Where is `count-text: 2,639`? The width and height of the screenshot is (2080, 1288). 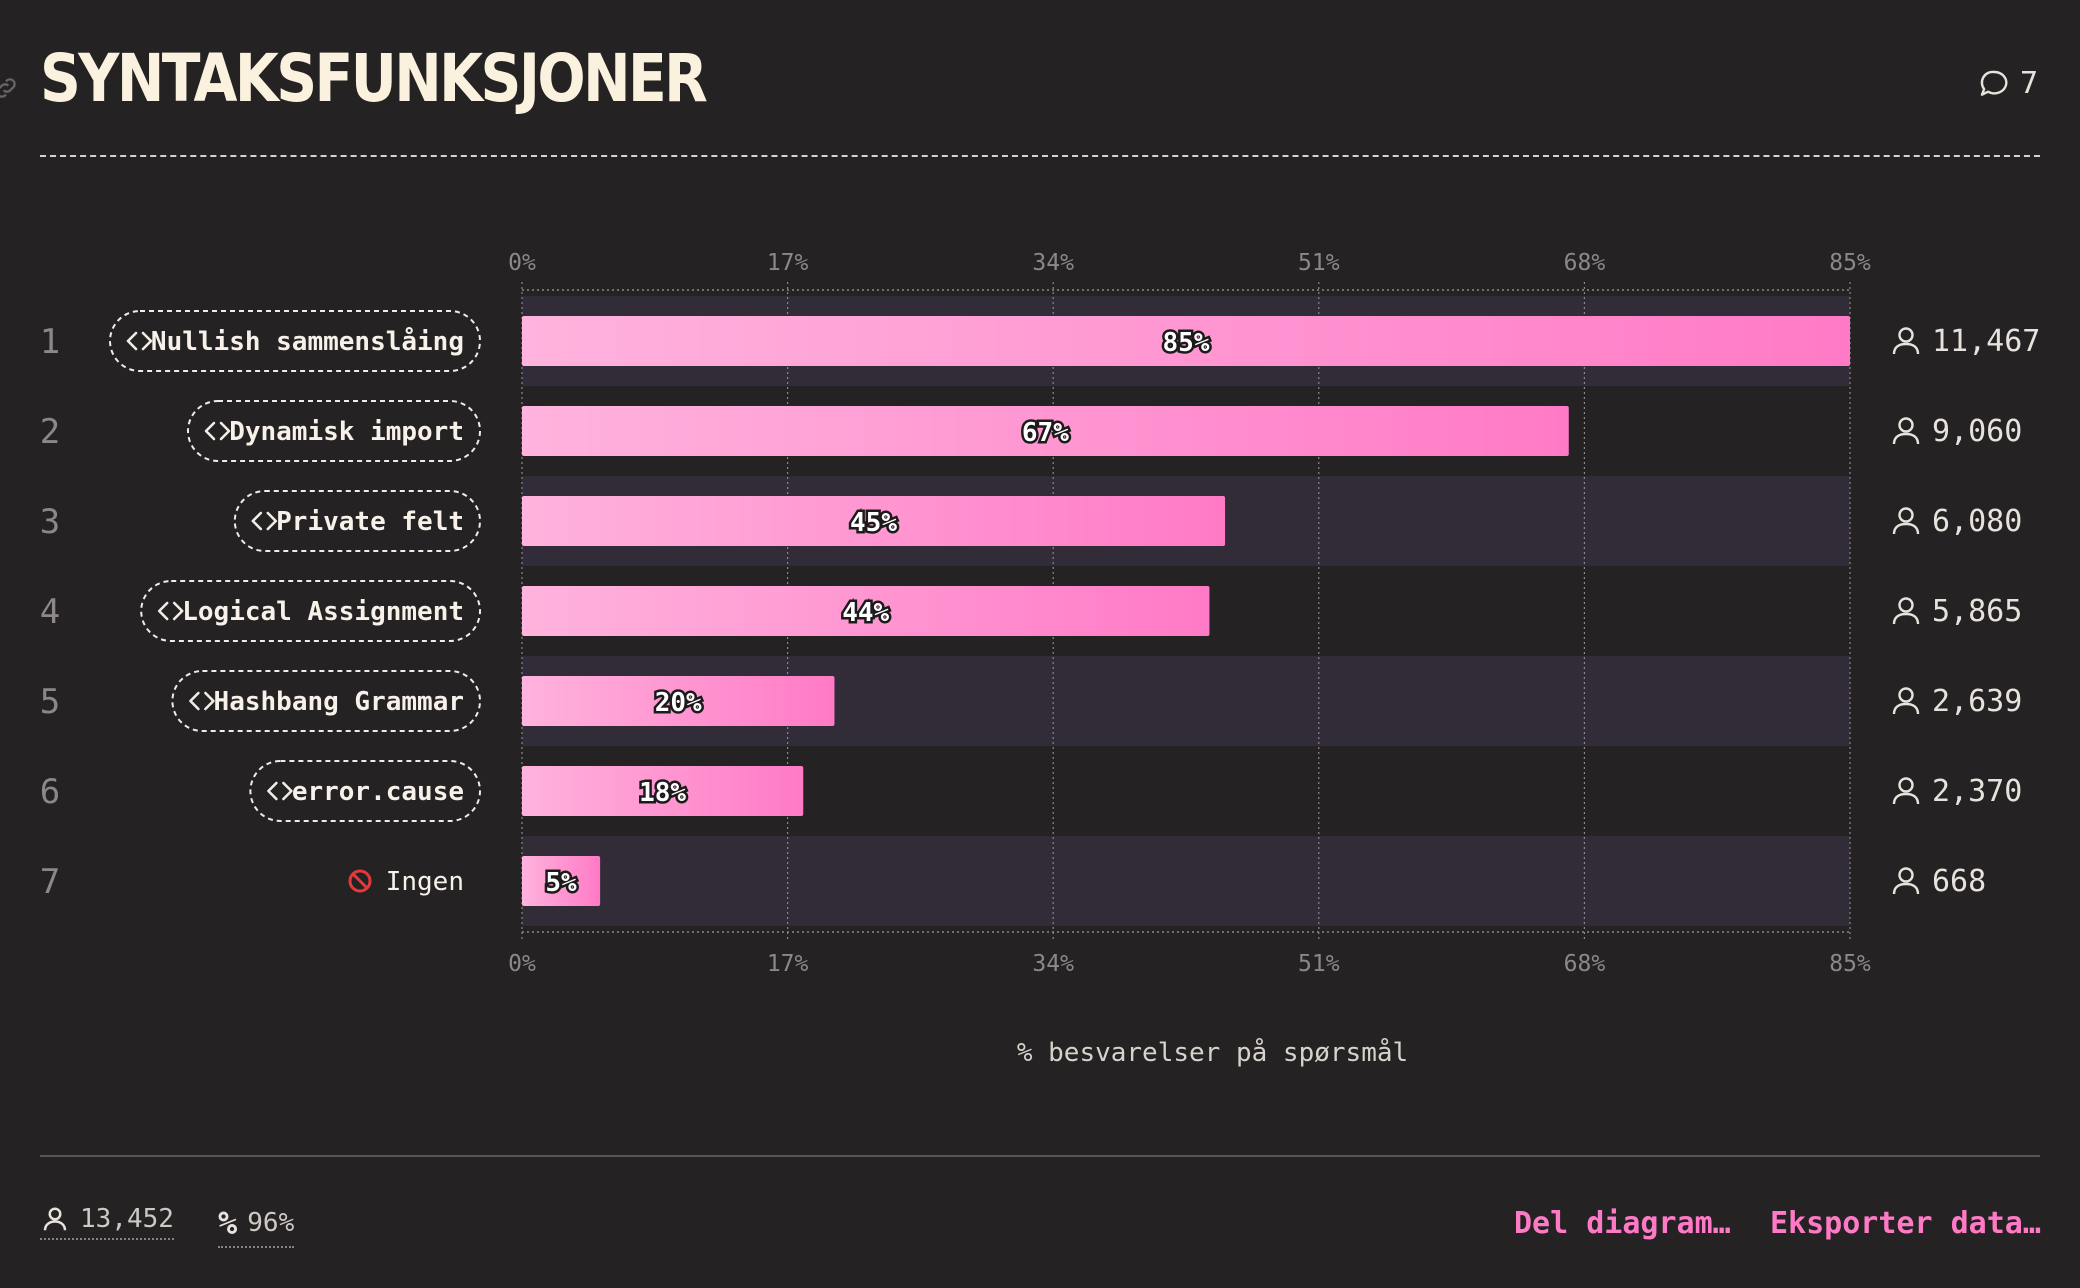 count-text: 2,639 is located at coordinates (1977, 701).